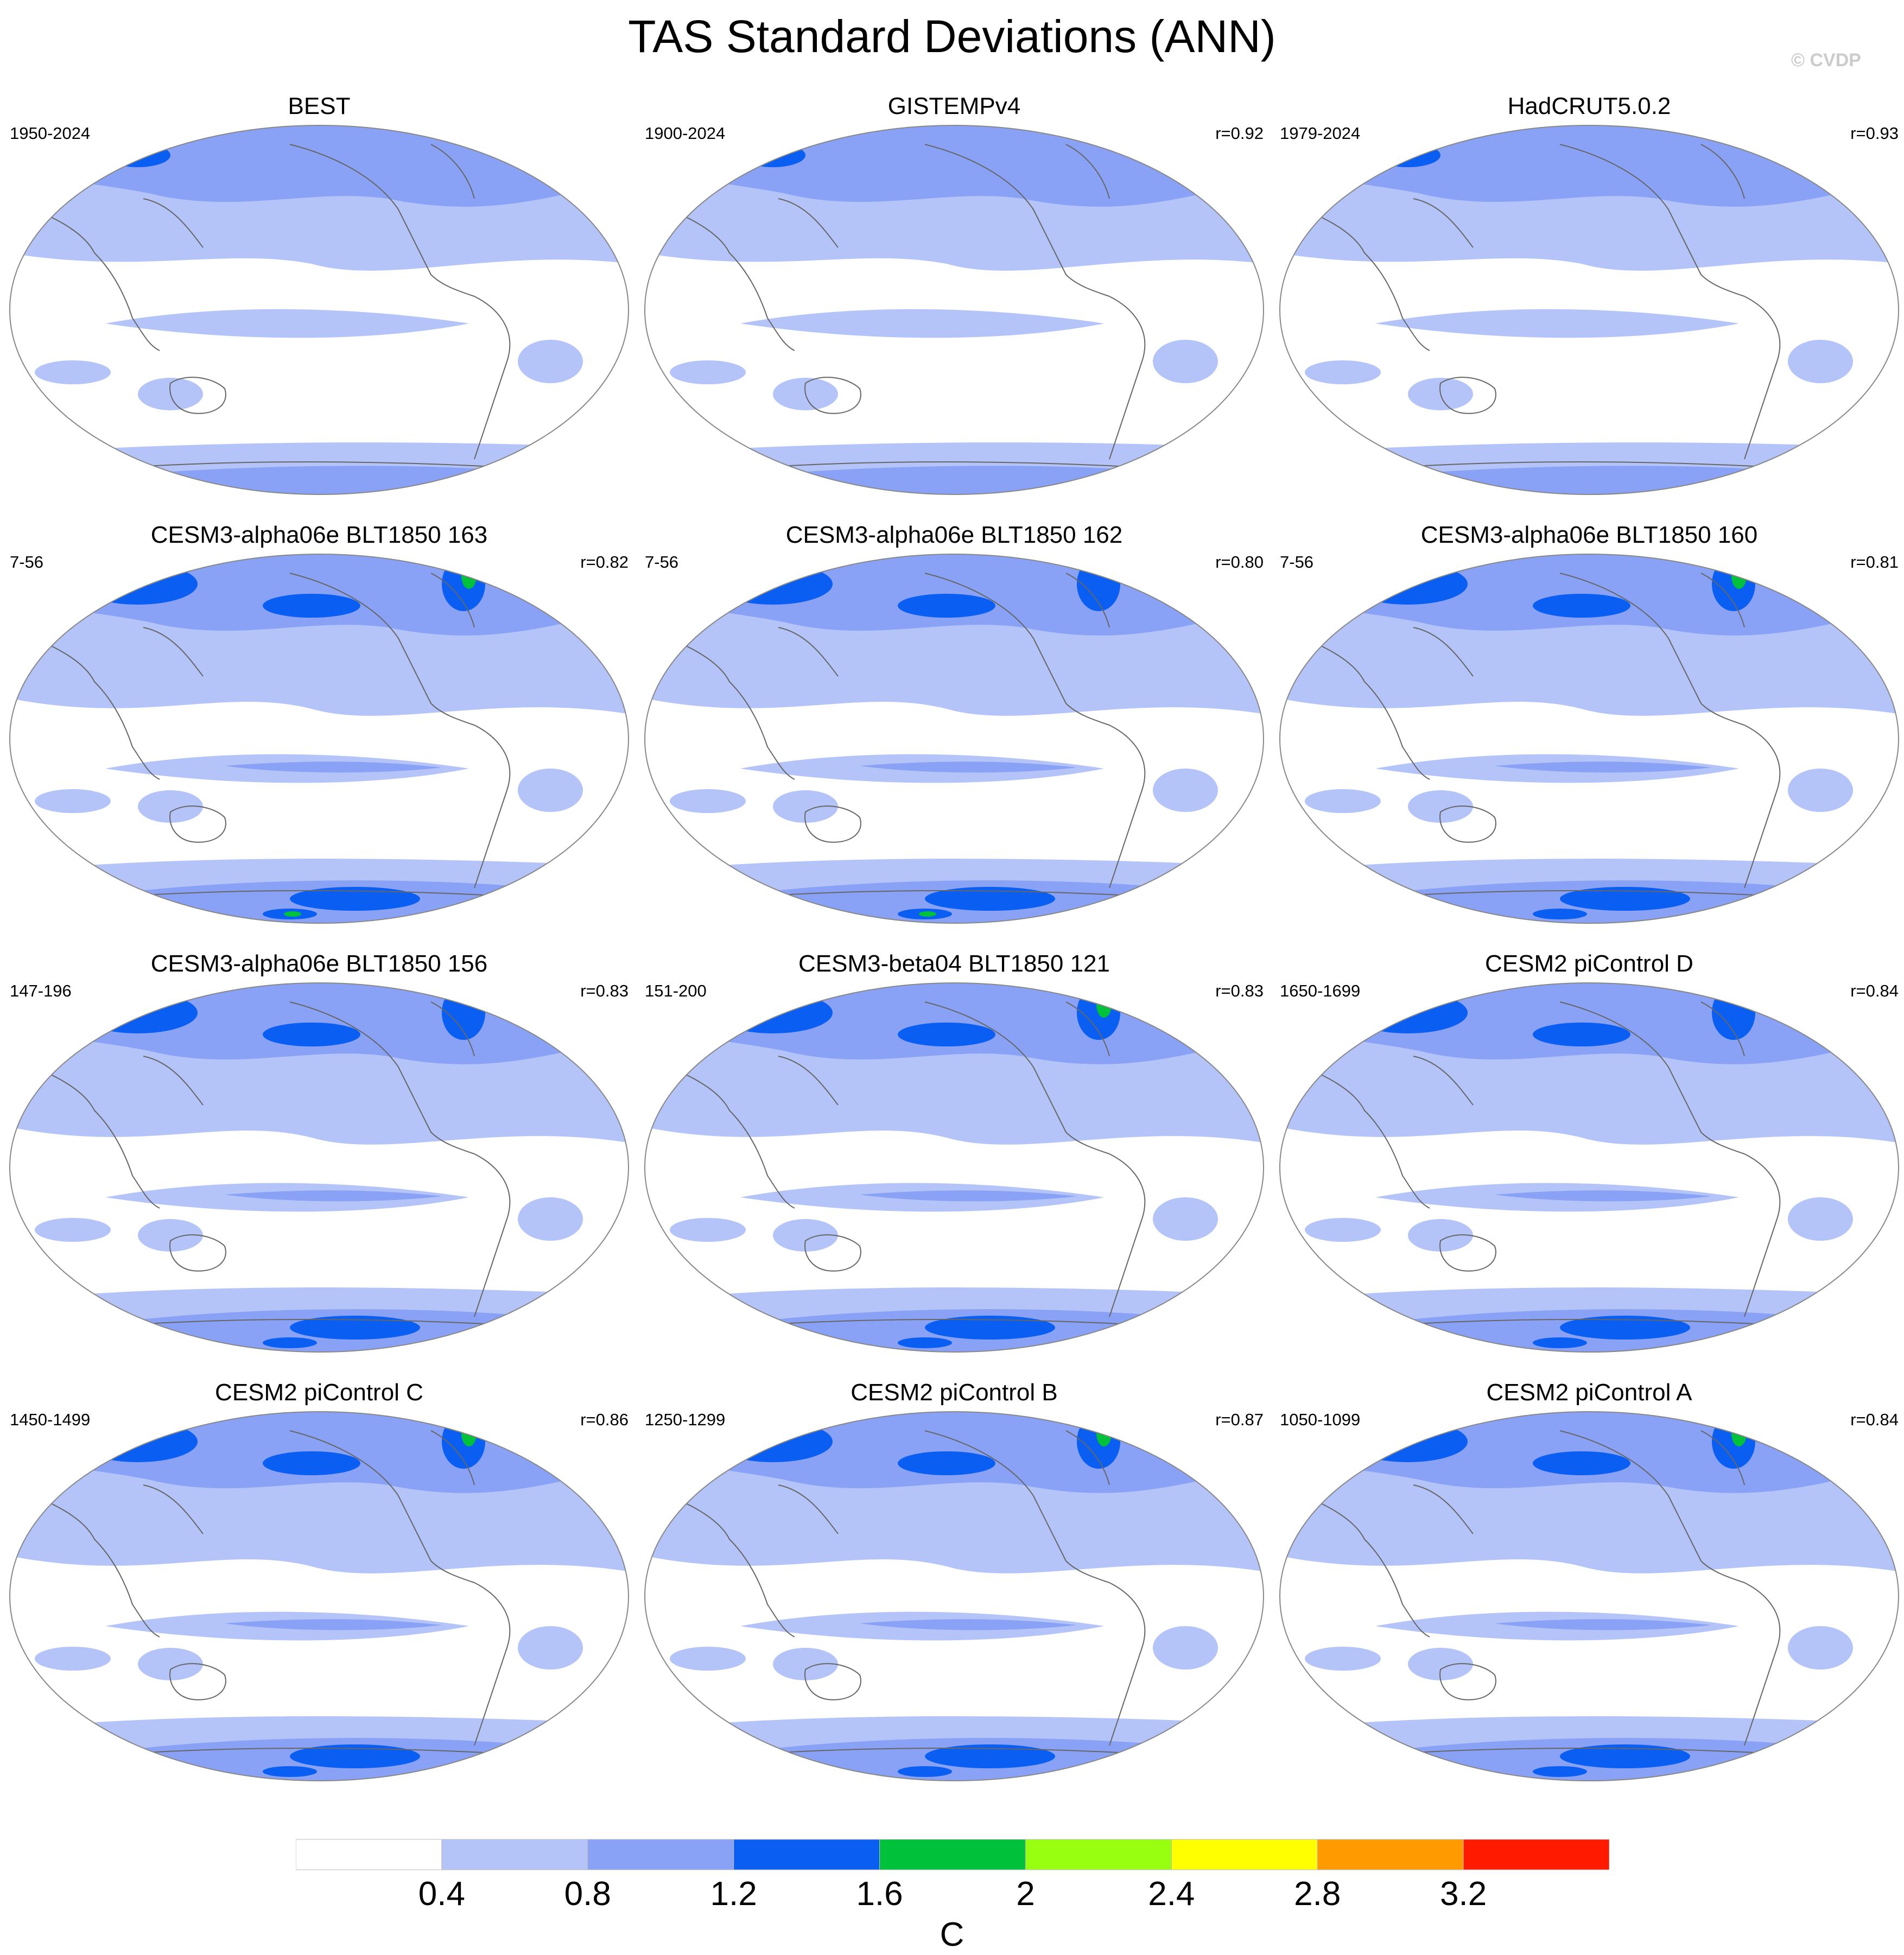  What do you see at coordinates (1874, 133) in the screenshot?
I see `panel-correlation: r=0.93` at bounding box center [1874, 133].